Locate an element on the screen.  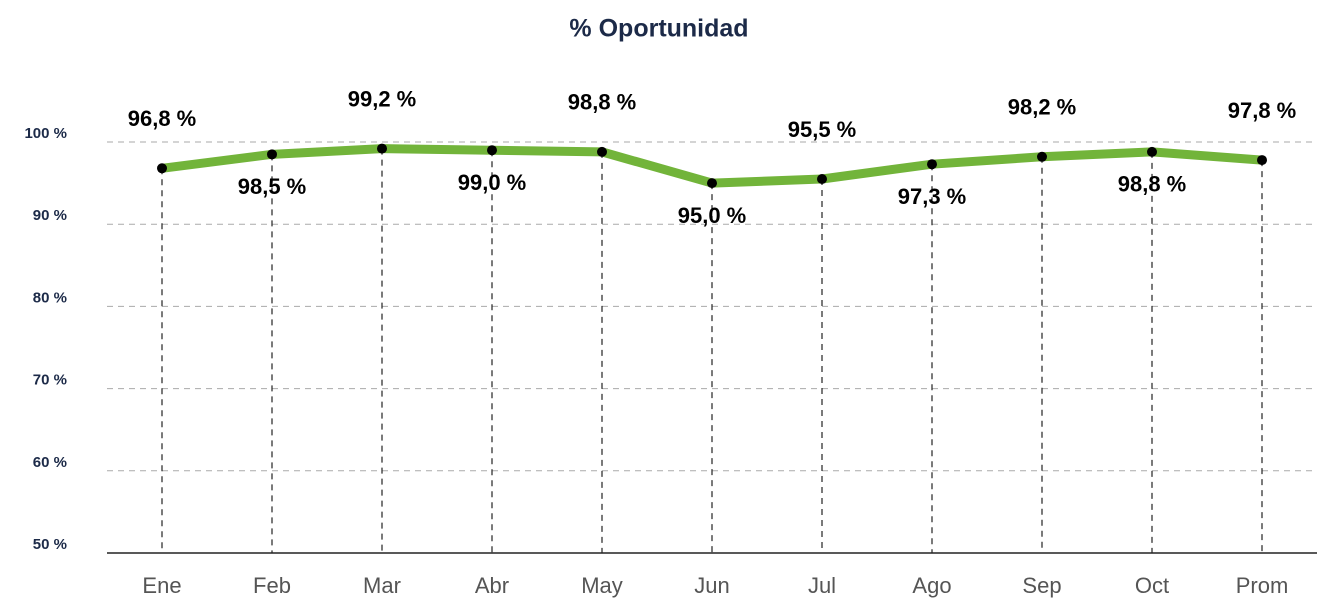
y-tick-label: 90 % is located at coordinates (50, 215).